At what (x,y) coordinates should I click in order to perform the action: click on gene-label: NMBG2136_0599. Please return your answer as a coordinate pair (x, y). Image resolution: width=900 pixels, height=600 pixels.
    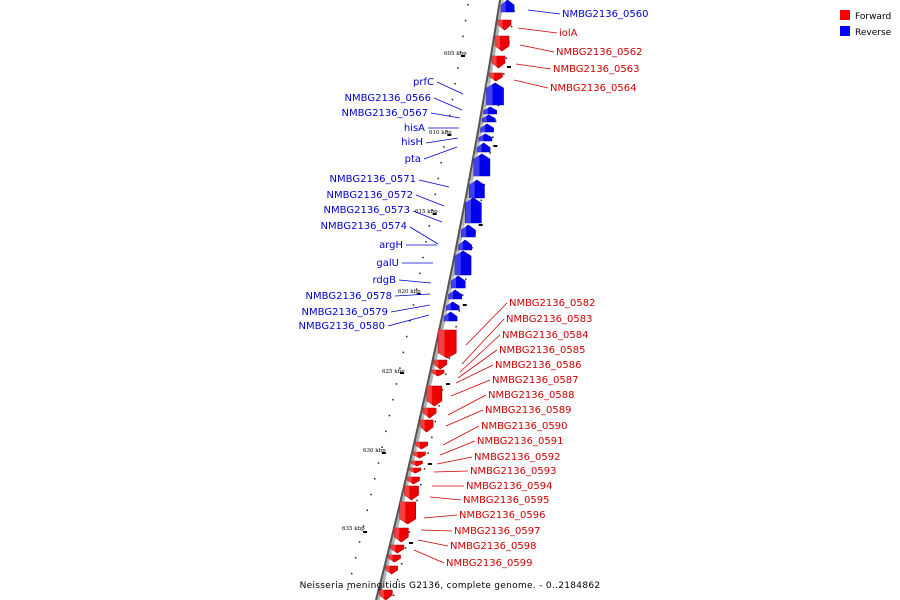
    Looking at the image, I should click on (489, 563).